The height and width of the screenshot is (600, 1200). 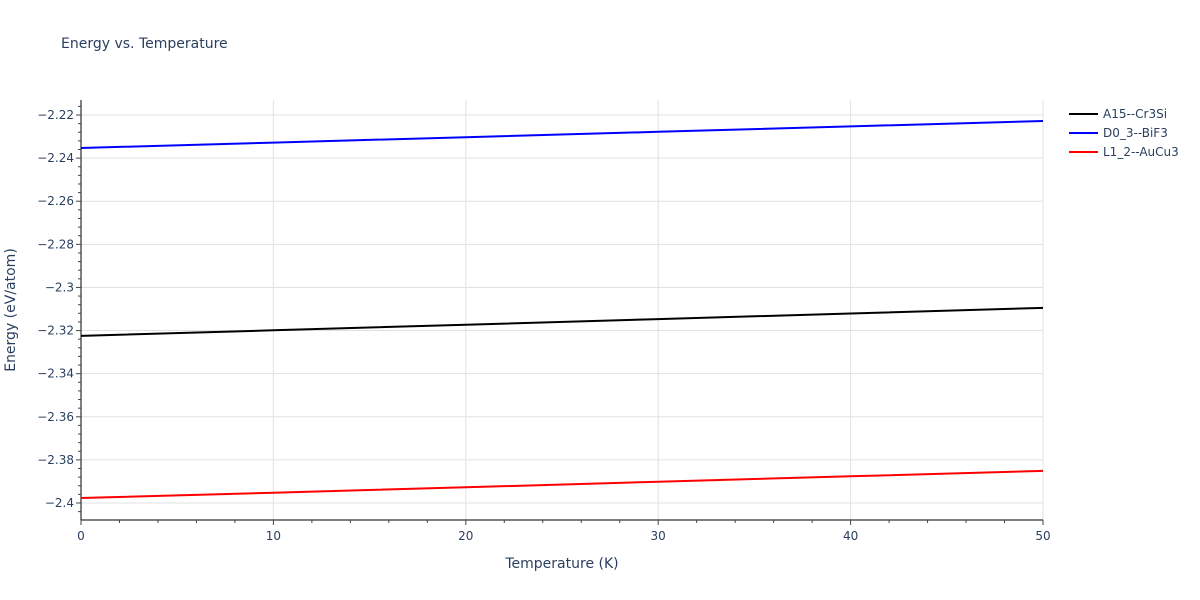 What do you see at coordinates (465, 536) in the screenshot?
I see `x-tick-label: 20` at bounding box center [465, 536].